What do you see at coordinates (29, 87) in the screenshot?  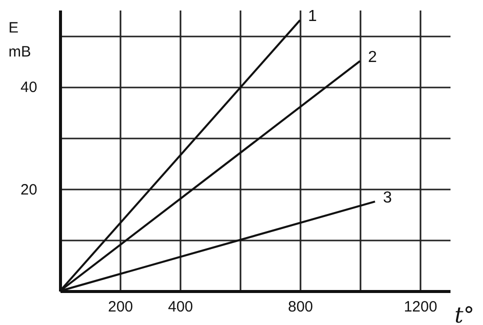 I see `y-tick-label: 40` at bounding box center [29, 87].